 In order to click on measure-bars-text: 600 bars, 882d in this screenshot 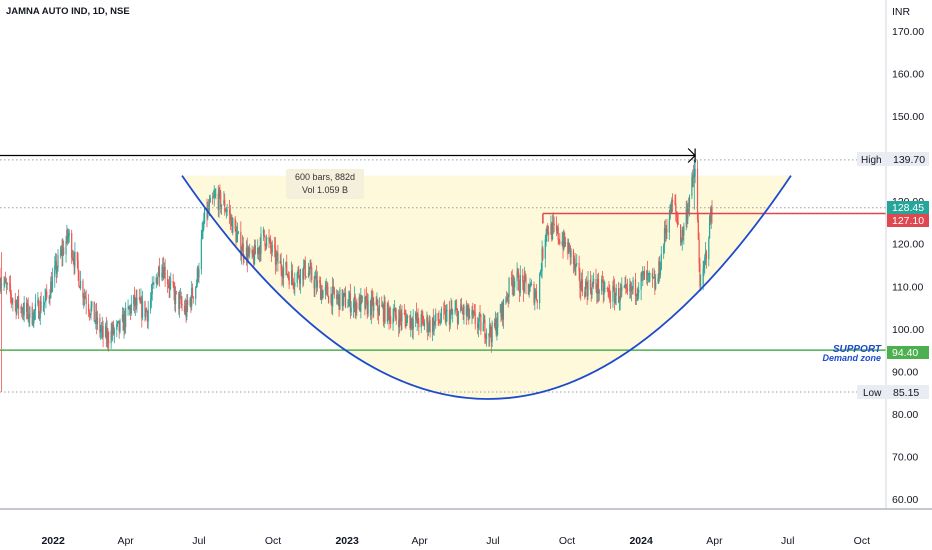, I will do `click(325, 177)`.